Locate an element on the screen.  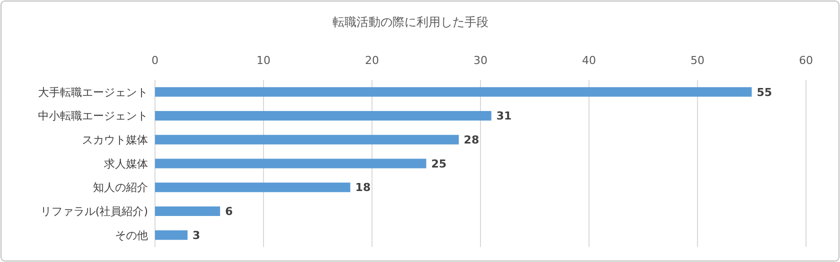
data-label: 31 is located at coordinates (504, 116).